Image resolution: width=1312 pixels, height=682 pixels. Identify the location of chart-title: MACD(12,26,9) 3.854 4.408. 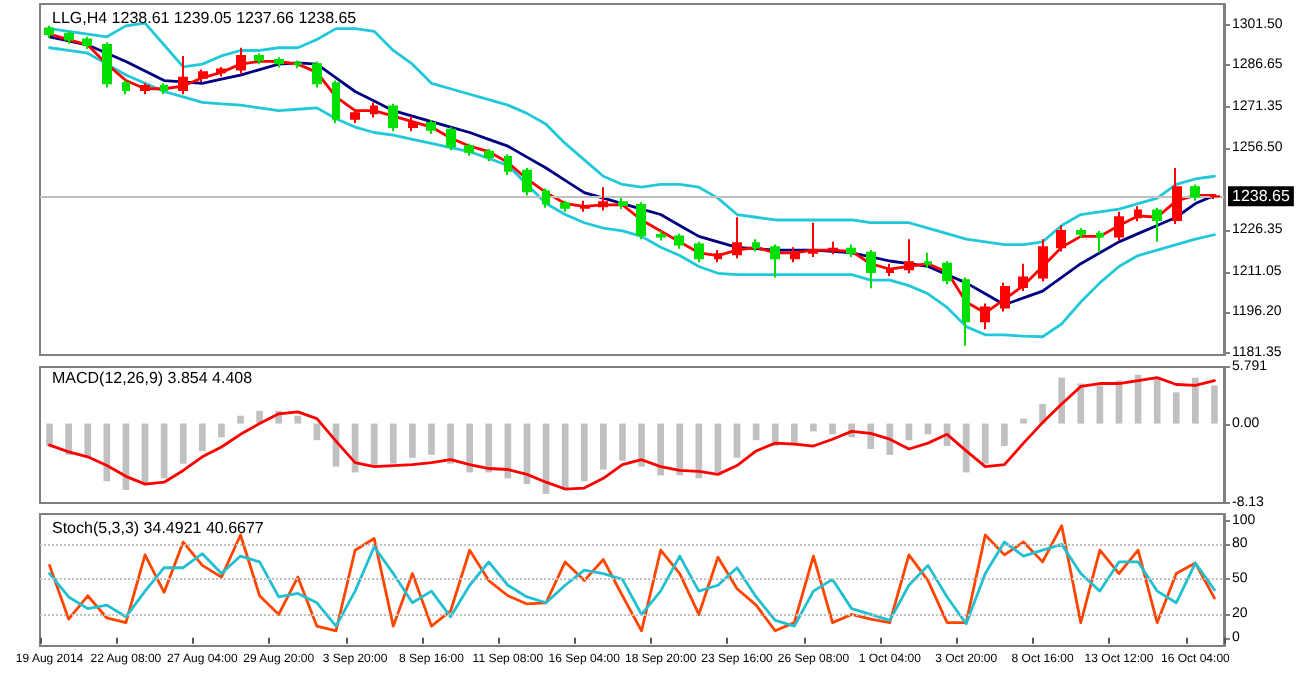
(153, 378).